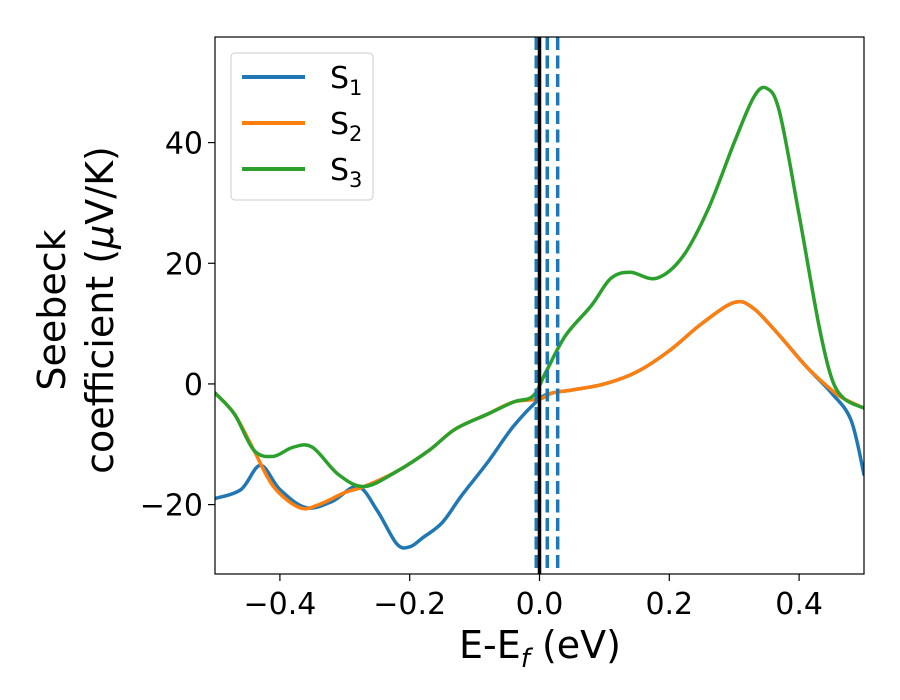  Describe the element at coordinates (346, 80) in the screenshot. I see `legend-label-s1: S1` at that location.